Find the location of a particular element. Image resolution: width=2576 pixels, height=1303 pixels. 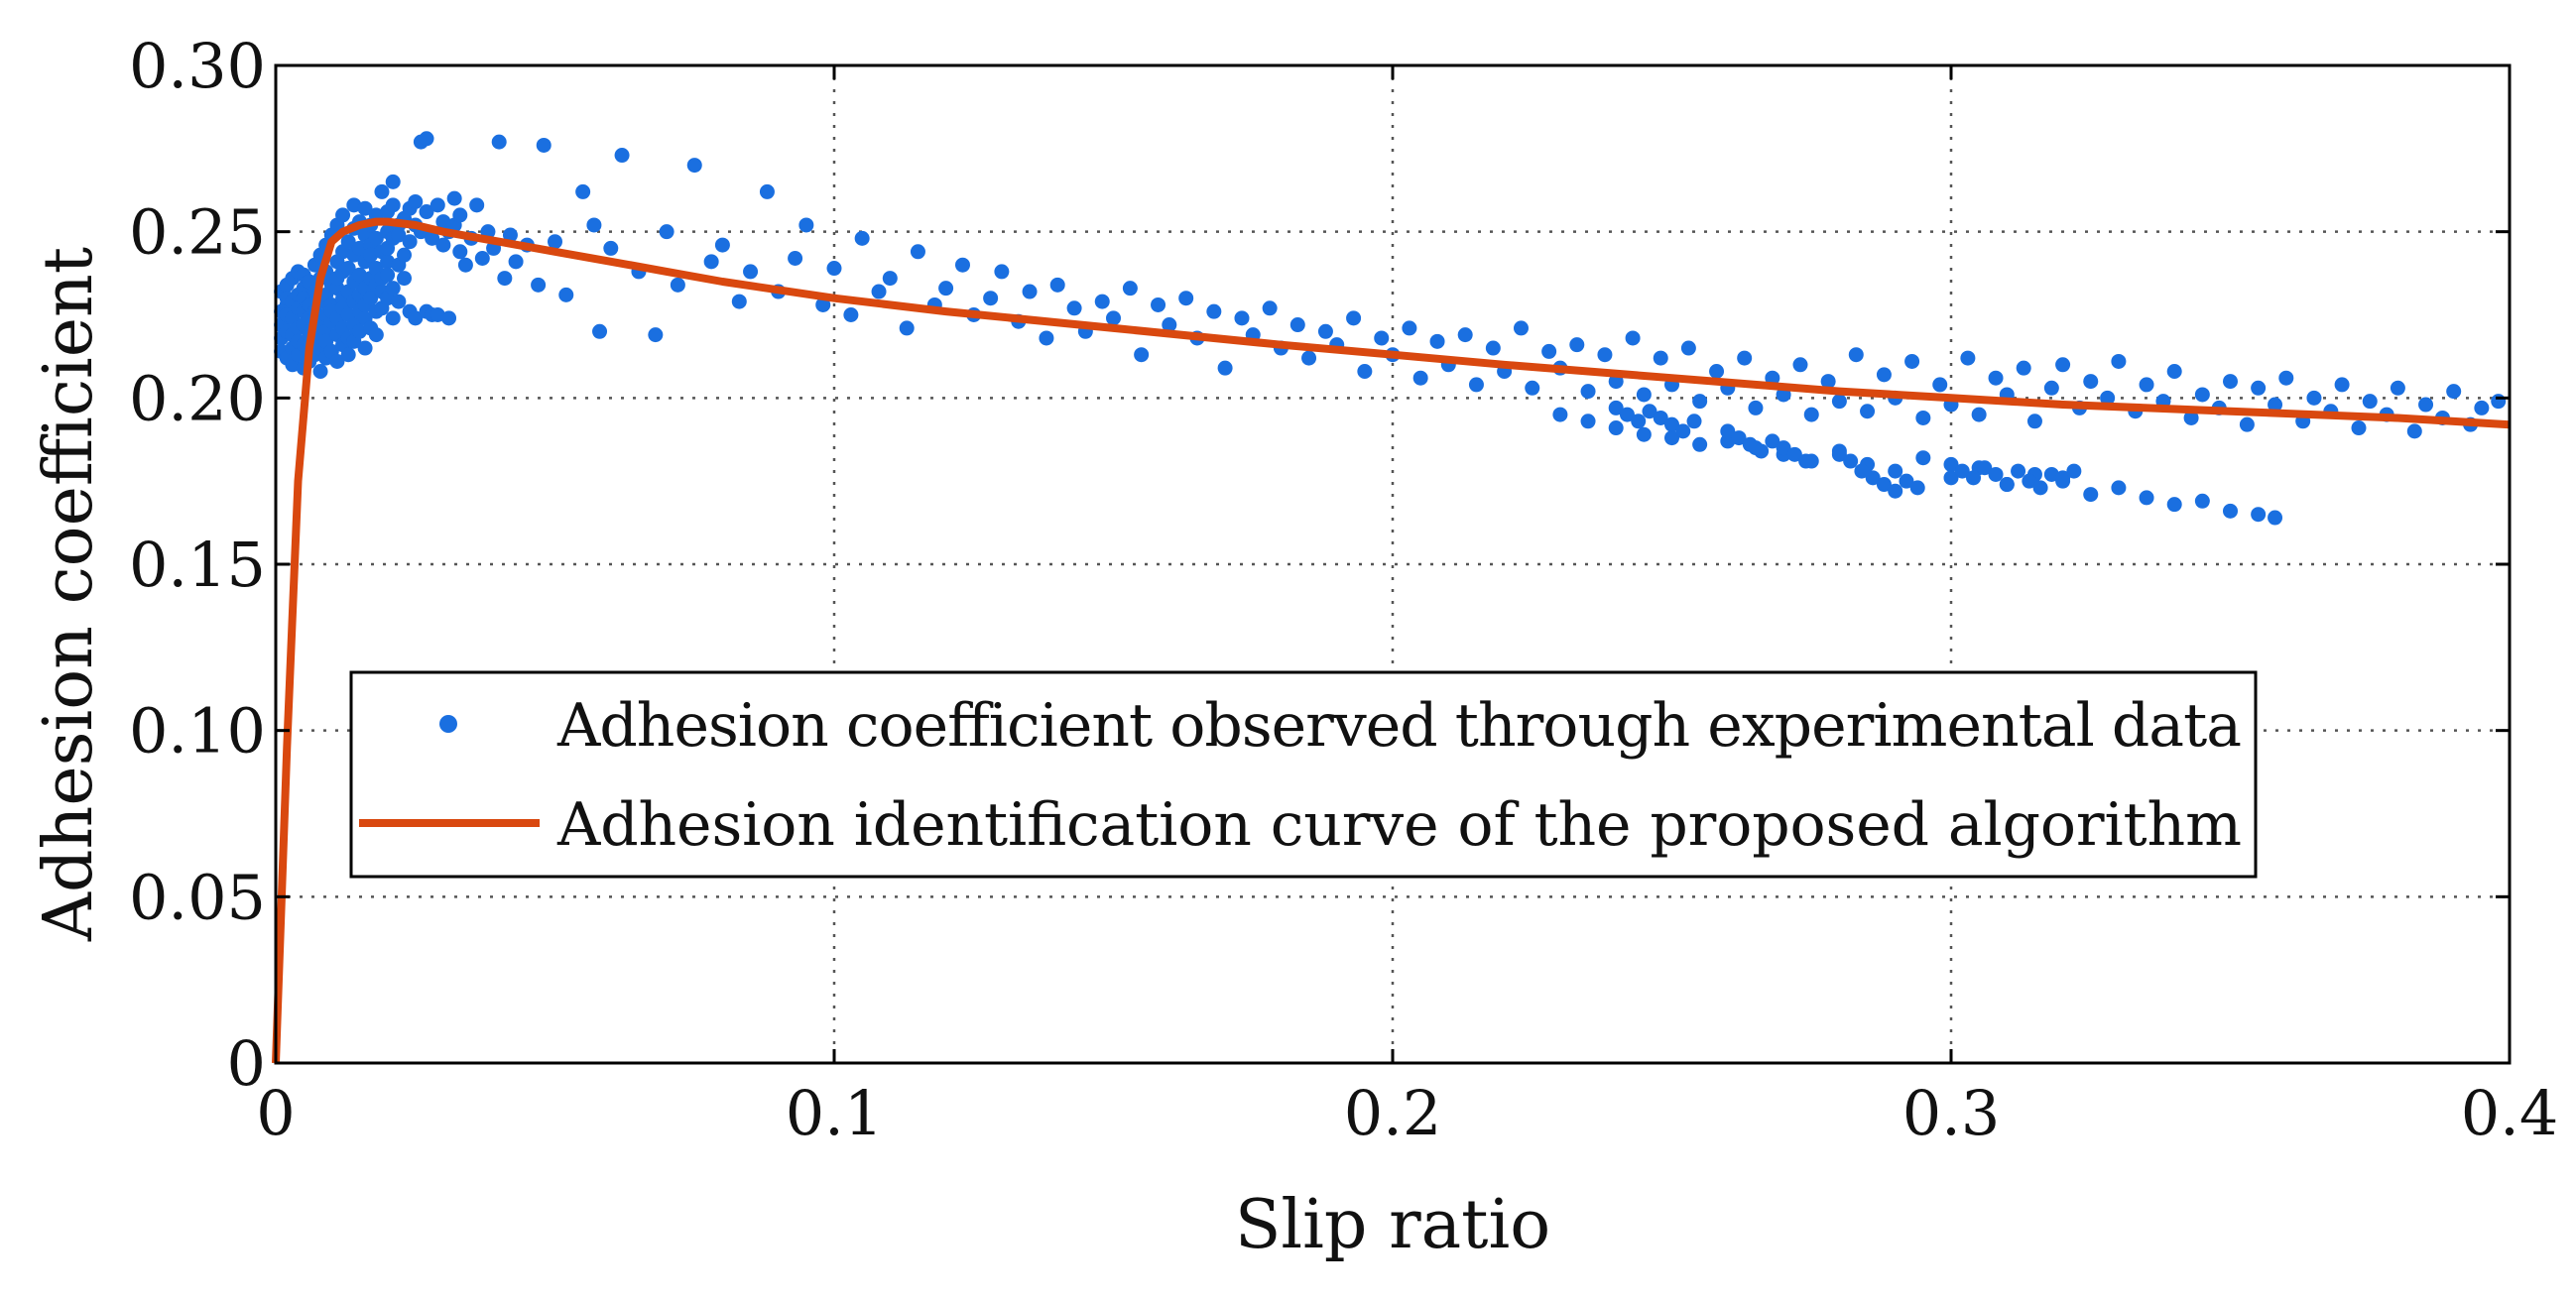

y-tick-label: 0.10 is located at coordinates (197, 732).